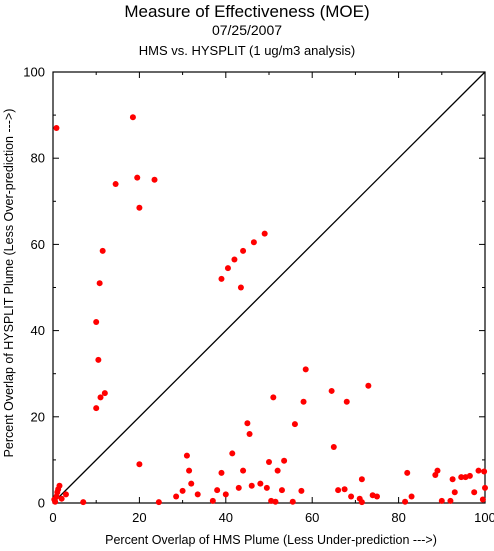 This screenshot has height=551, width=494. What do you see at coordinates (41, 503) in the screenshot?
I see `y-tick-label: 0` at bounding box center [41, 503].